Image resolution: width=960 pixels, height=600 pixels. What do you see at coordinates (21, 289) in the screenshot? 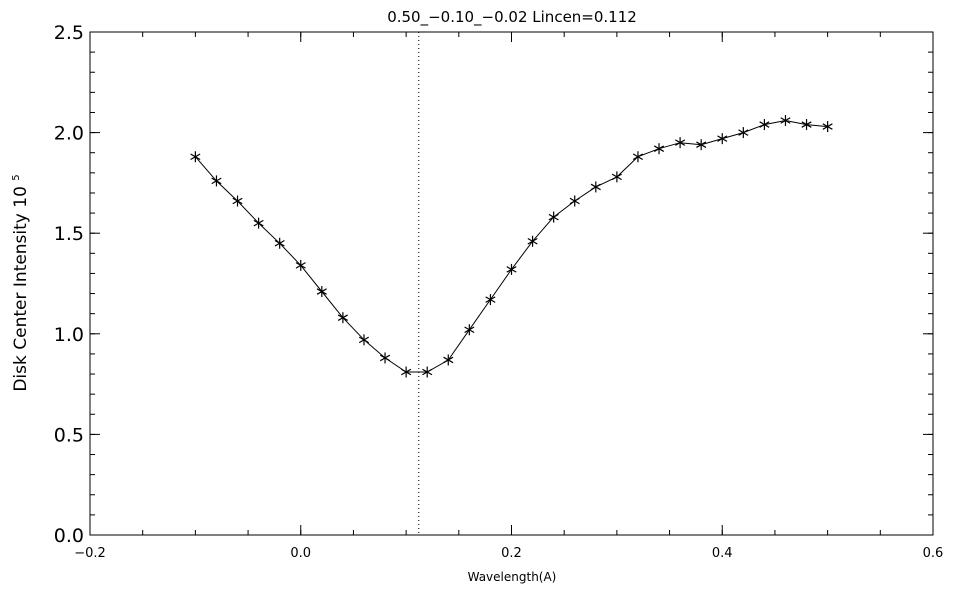
I see `y-axis-label-main: Disk Center Intensity 10` at bounding box center [21, 289].